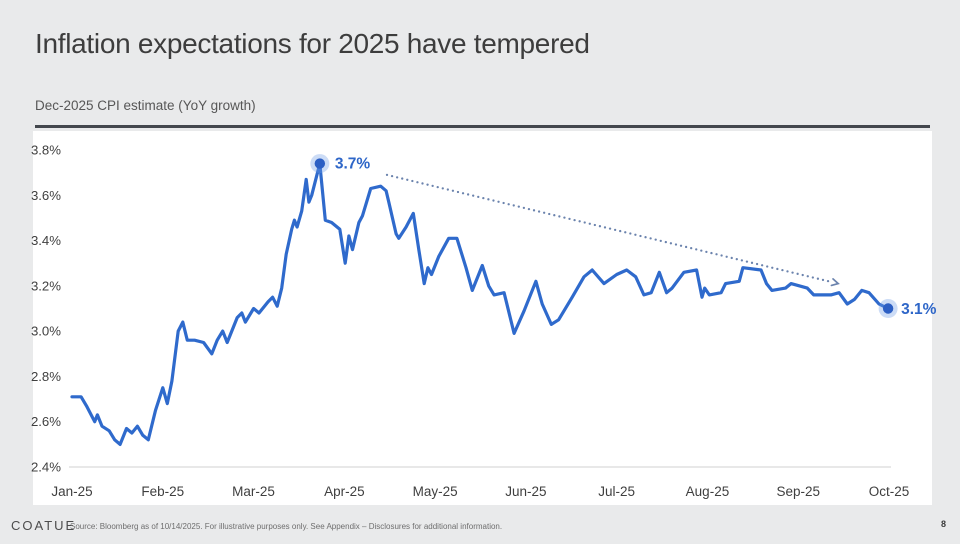 Image resolution: width=960 pixels, height=544 pixels. What do you see at coordinates (708, 491) in the screenshot?
I see `x-tick-label: Aug-25` at bounding box center [708, 491].